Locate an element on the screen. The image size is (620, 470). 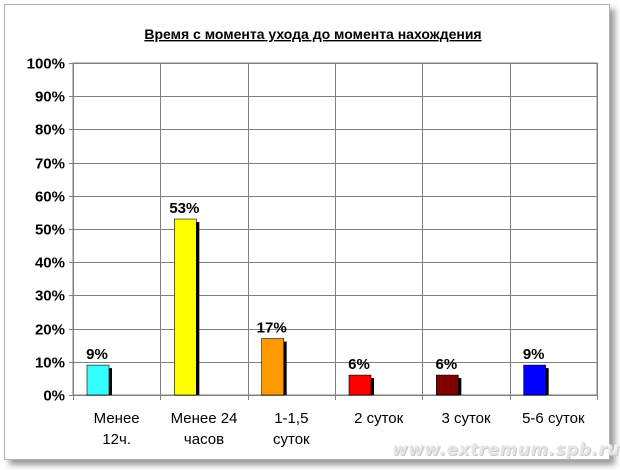
x-category-label: 12ч. is located at coordinates (116, 439).